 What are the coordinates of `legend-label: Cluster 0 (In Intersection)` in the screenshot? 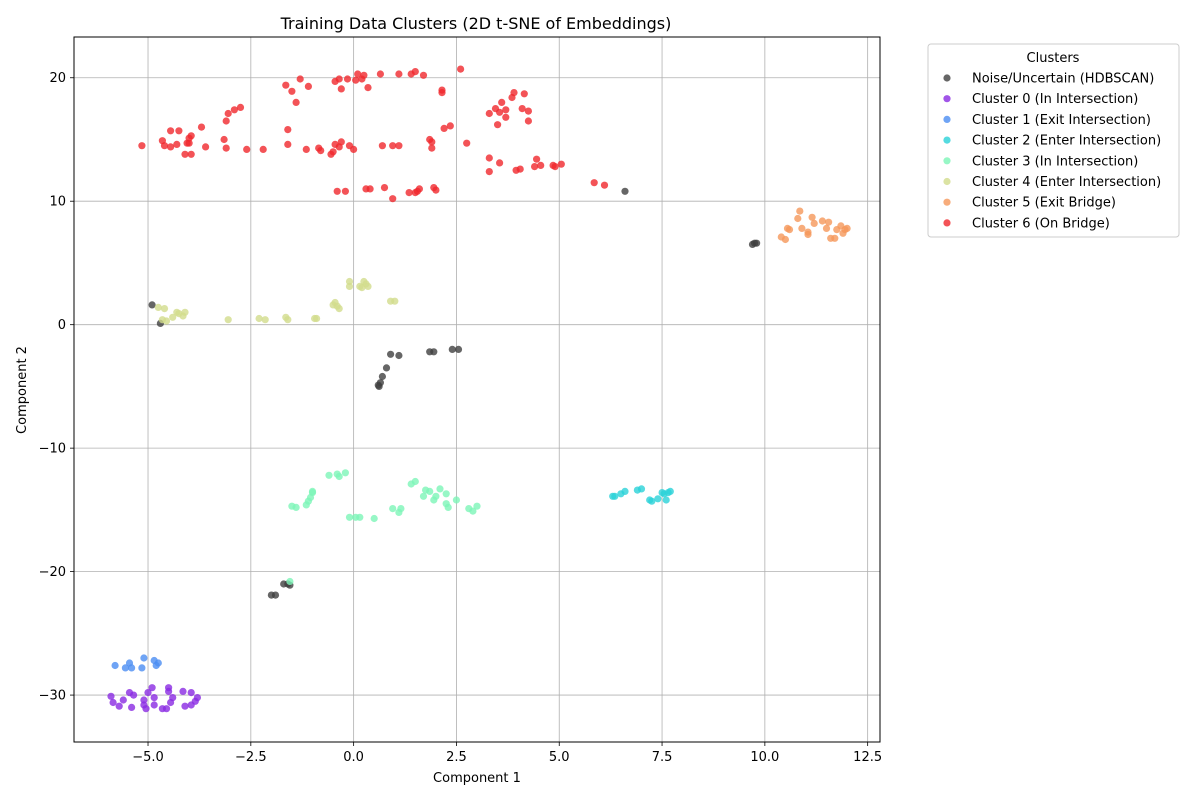 It's located at (1055, 99).